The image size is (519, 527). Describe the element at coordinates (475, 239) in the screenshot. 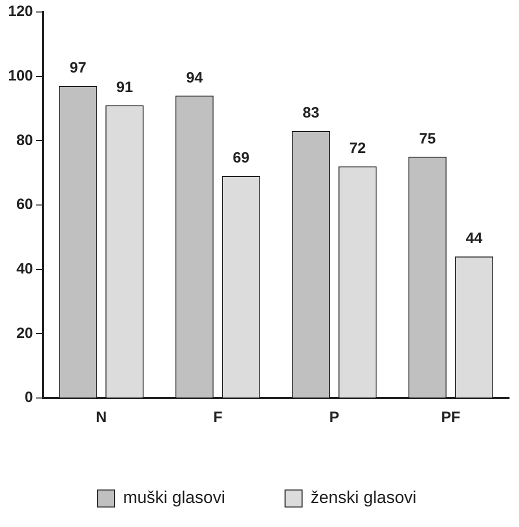

I see `data-label: 44` at that location.